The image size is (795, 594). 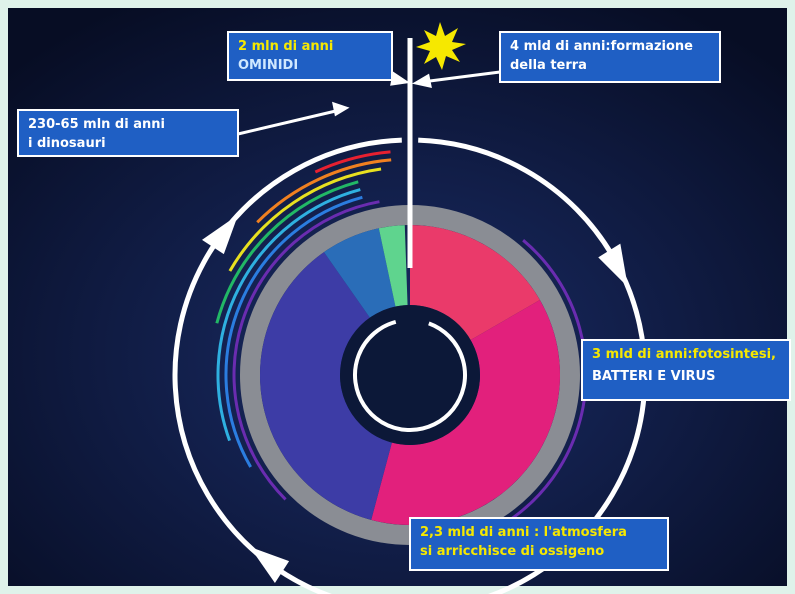 I want to click on label-text: 4 mld di anni:formazione, so click(x=601, y=46).